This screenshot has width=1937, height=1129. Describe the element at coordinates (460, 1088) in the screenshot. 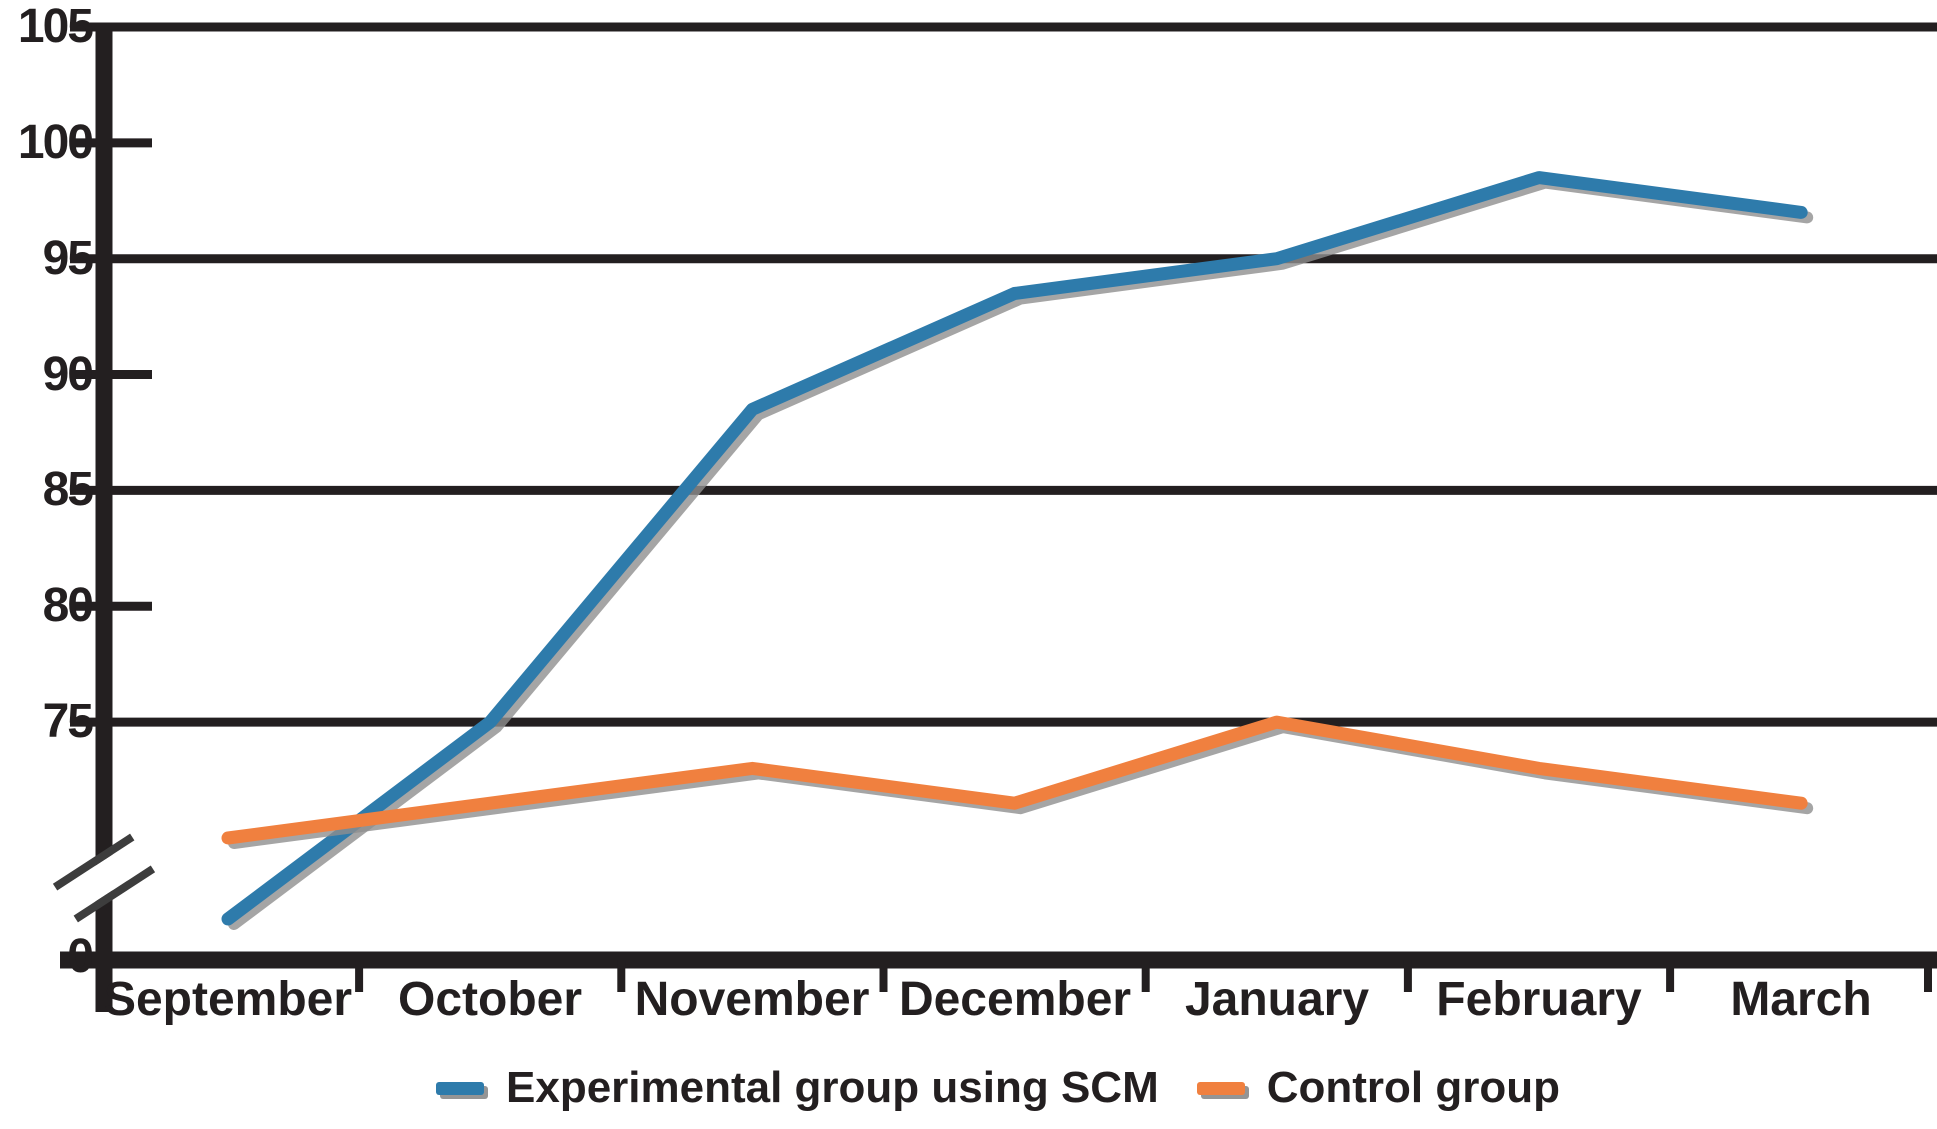

I see `legend-line-swatch-blue-icon` at that location.